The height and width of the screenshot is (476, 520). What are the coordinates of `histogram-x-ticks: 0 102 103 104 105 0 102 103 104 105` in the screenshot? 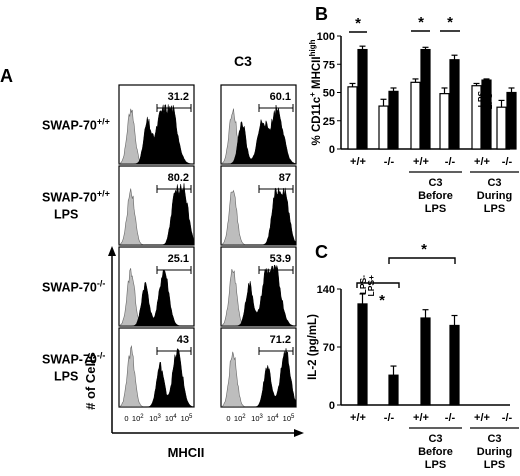 It's located at (209, 418).